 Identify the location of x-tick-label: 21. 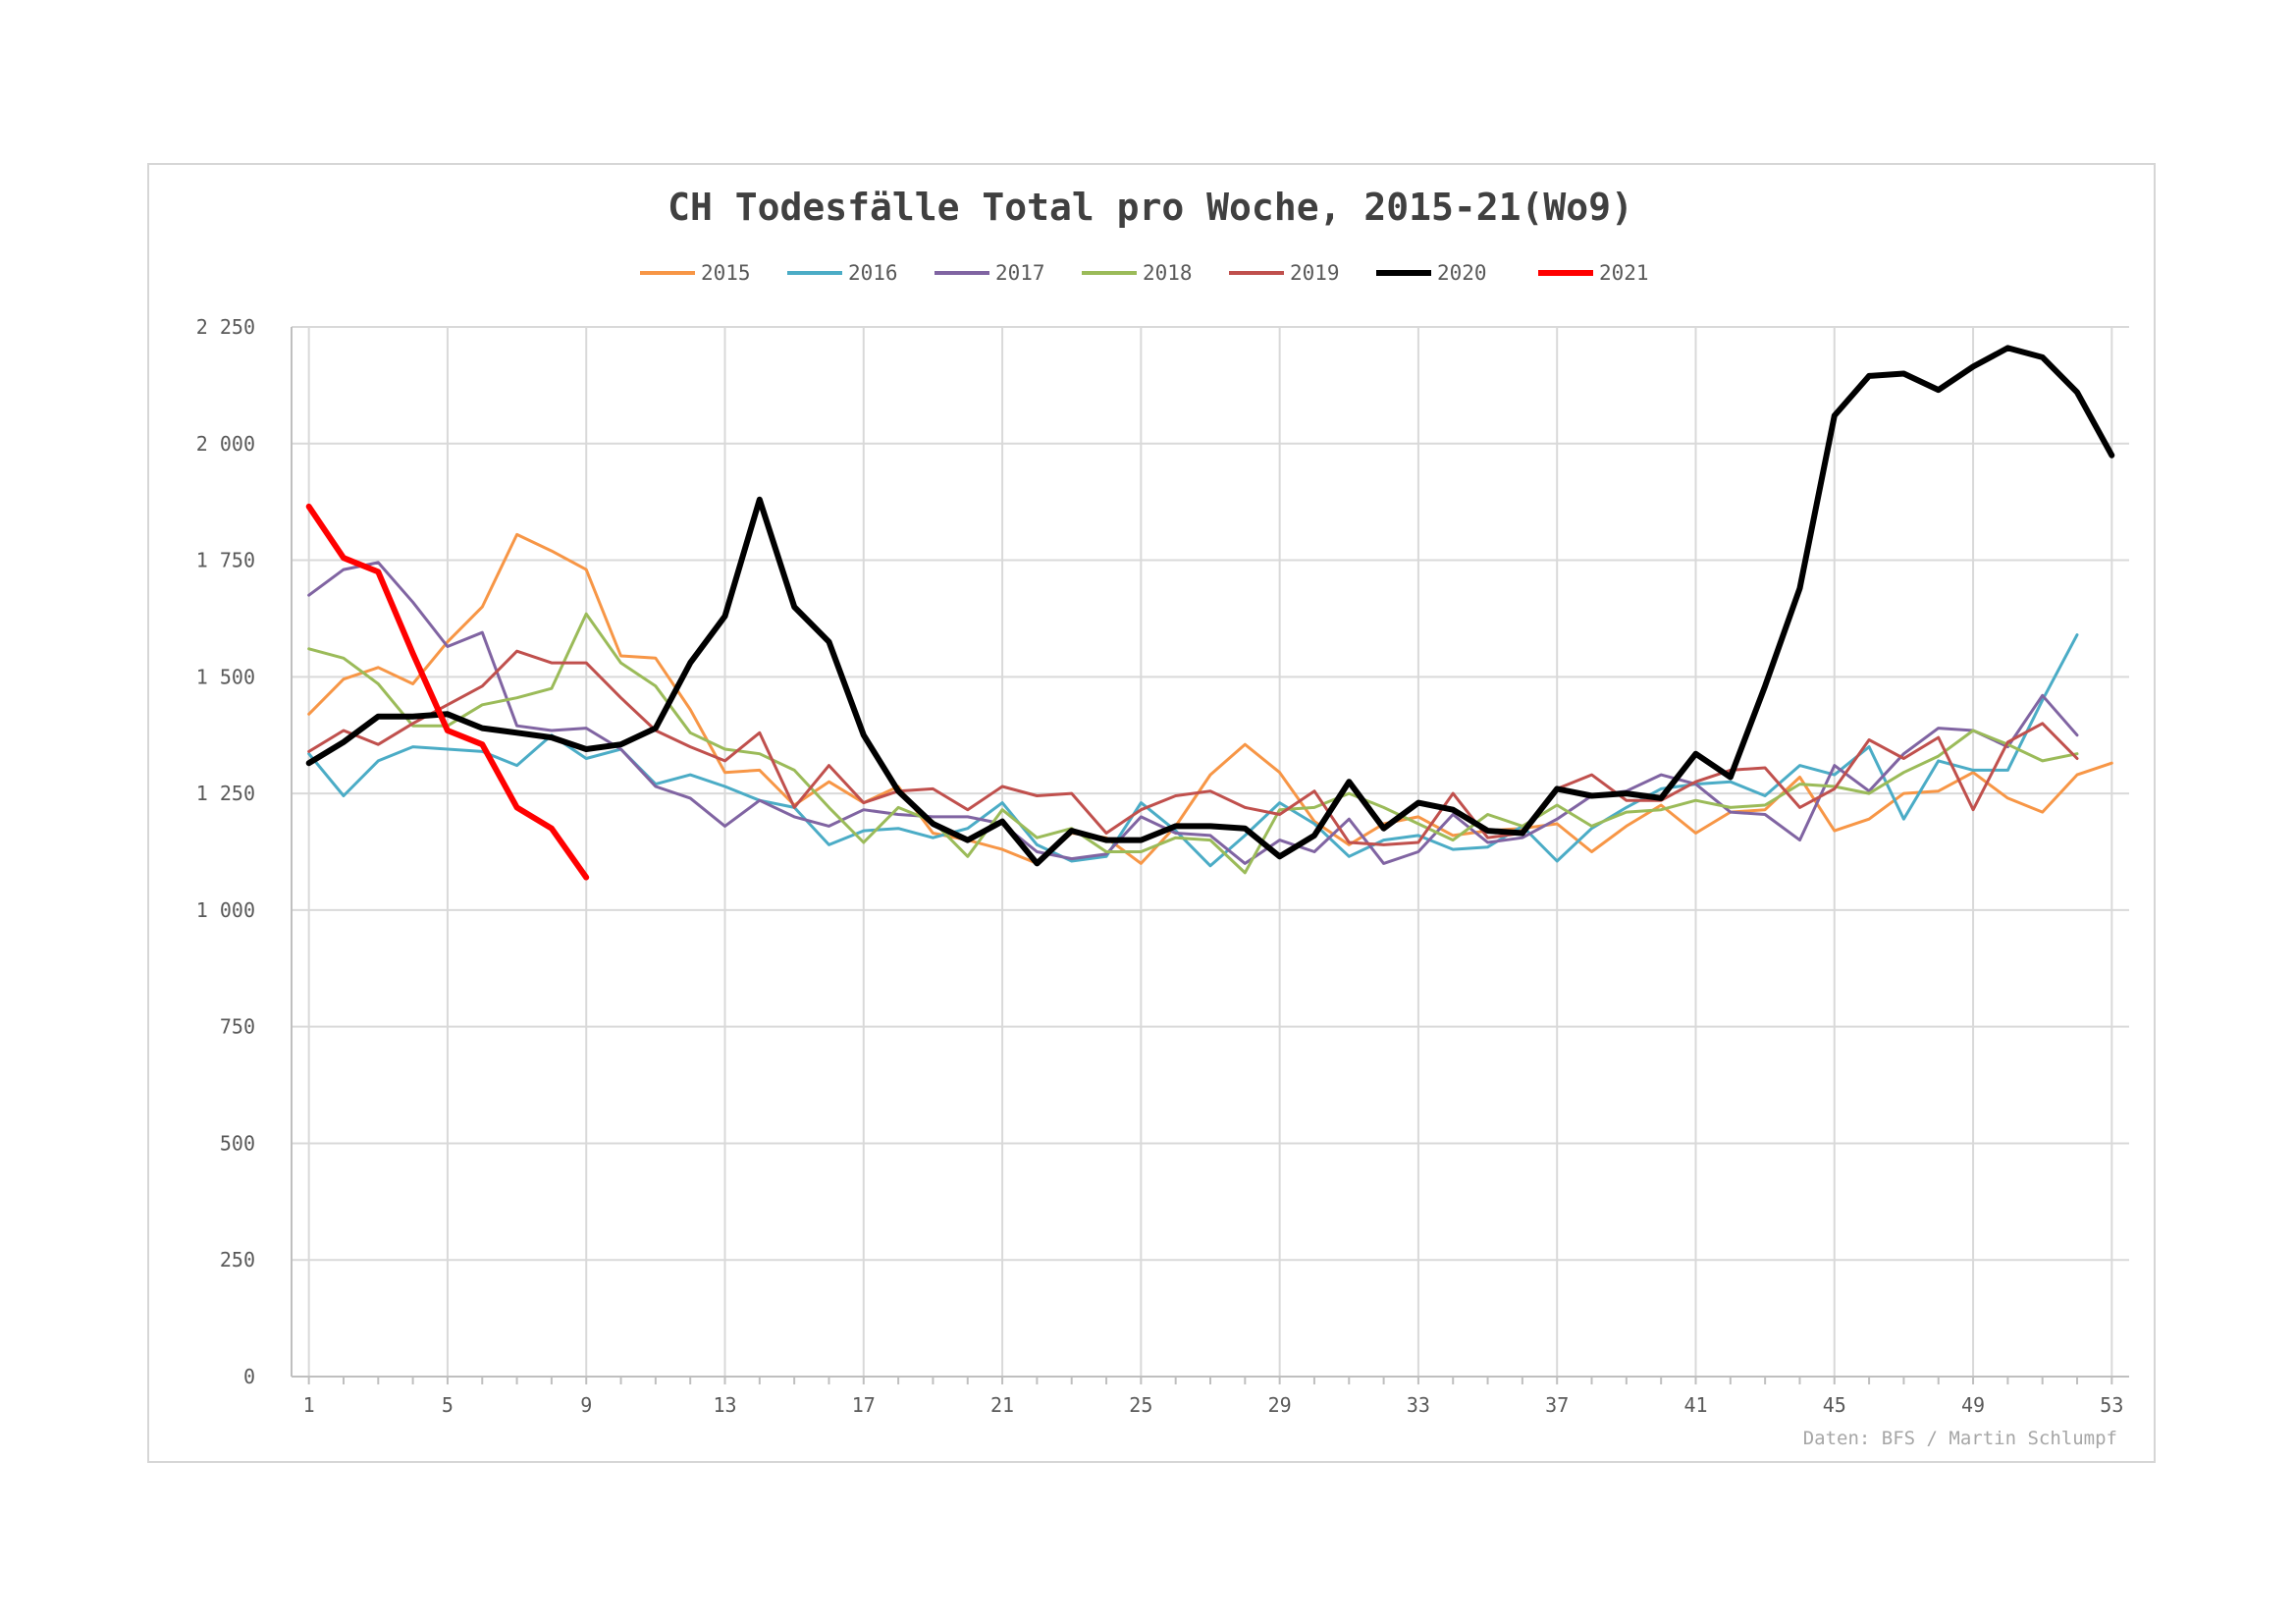
(1002, 1405).